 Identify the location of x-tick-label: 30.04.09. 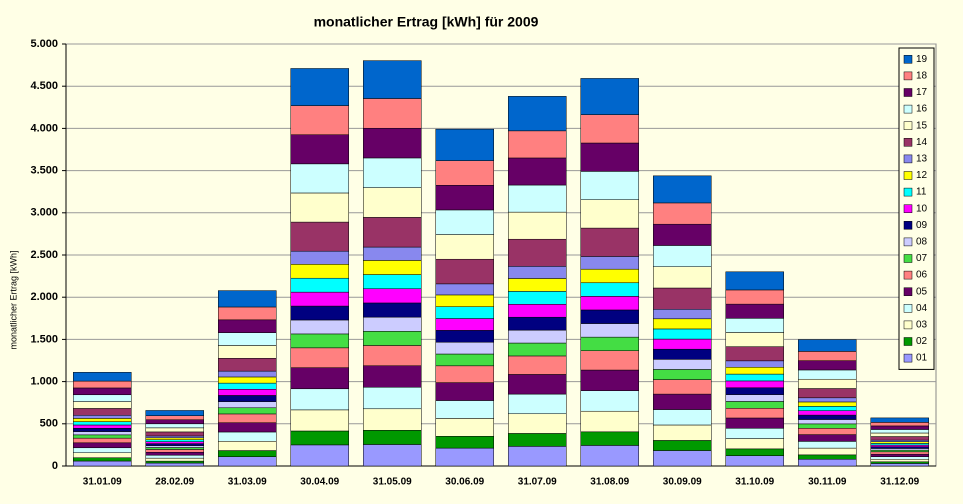
(319, 482).